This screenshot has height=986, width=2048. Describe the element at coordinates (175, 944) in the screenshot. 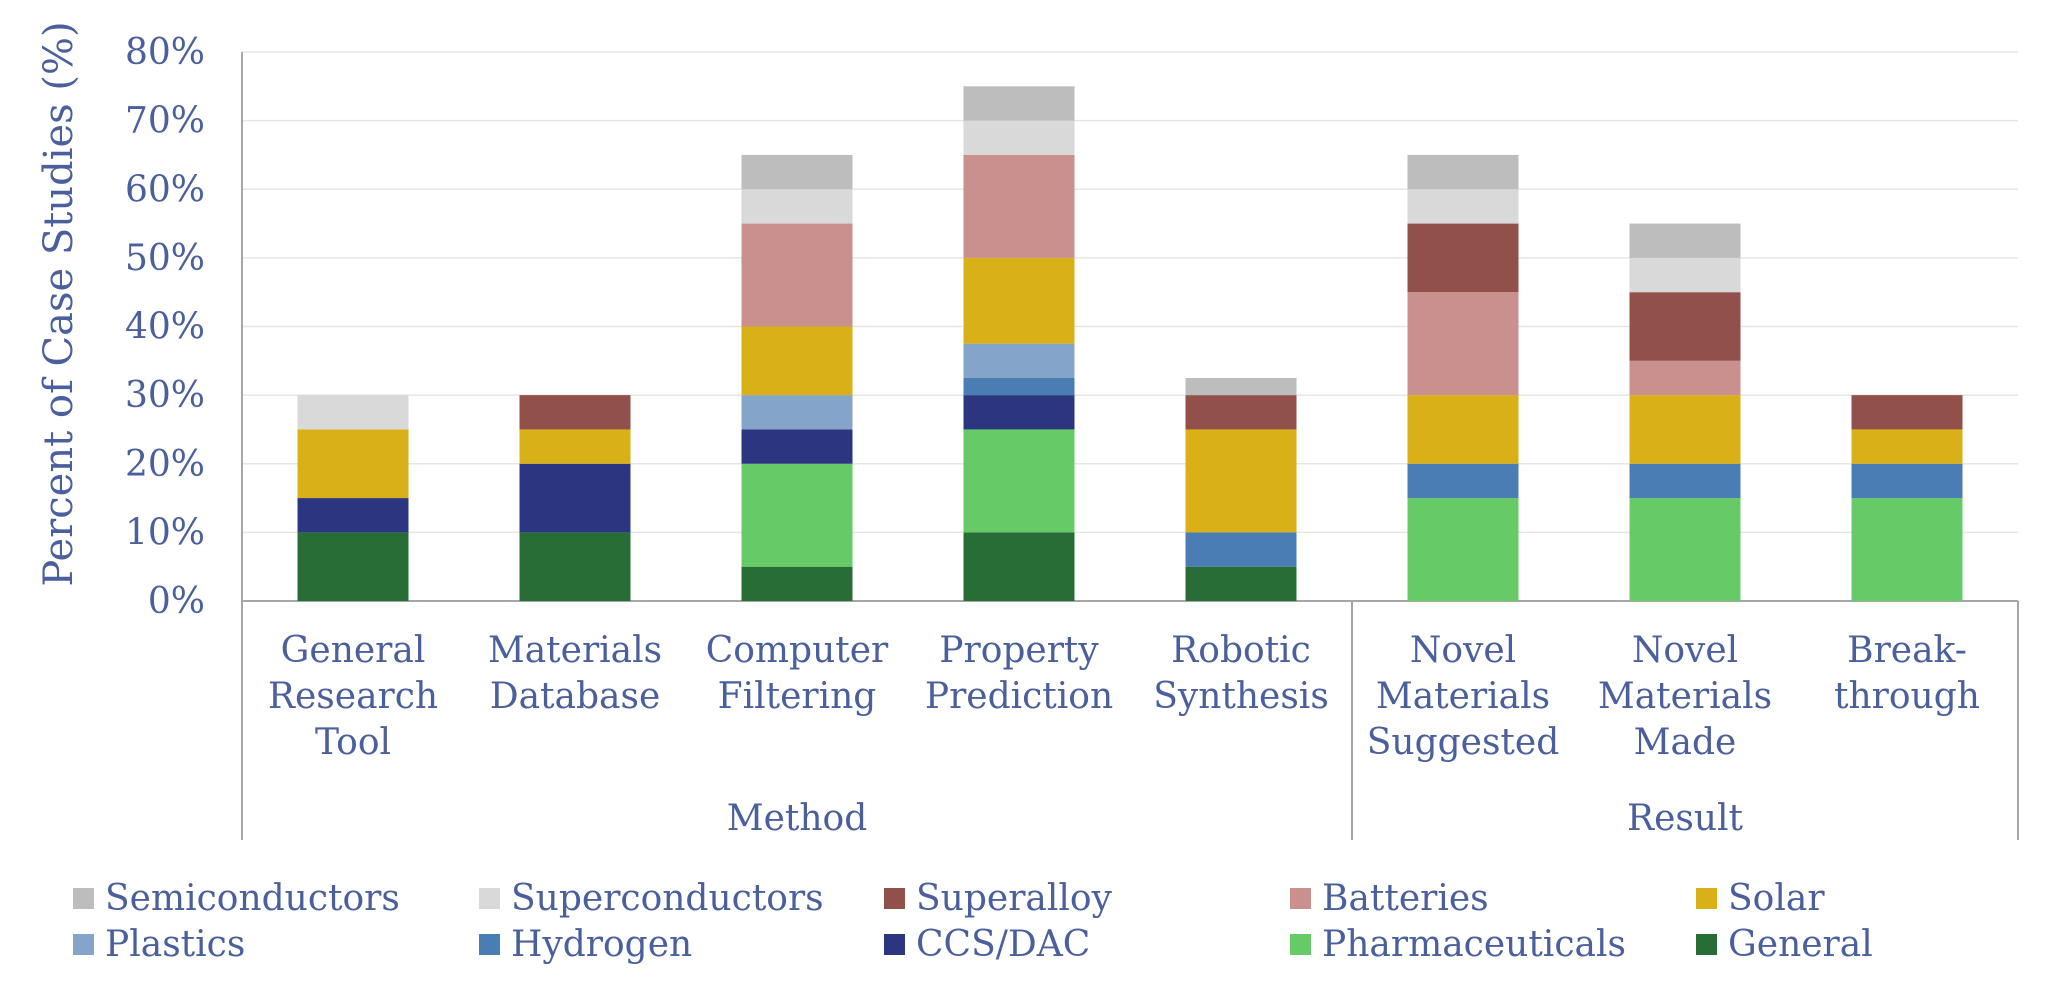

I see `legend-label: Plastics` at that location.